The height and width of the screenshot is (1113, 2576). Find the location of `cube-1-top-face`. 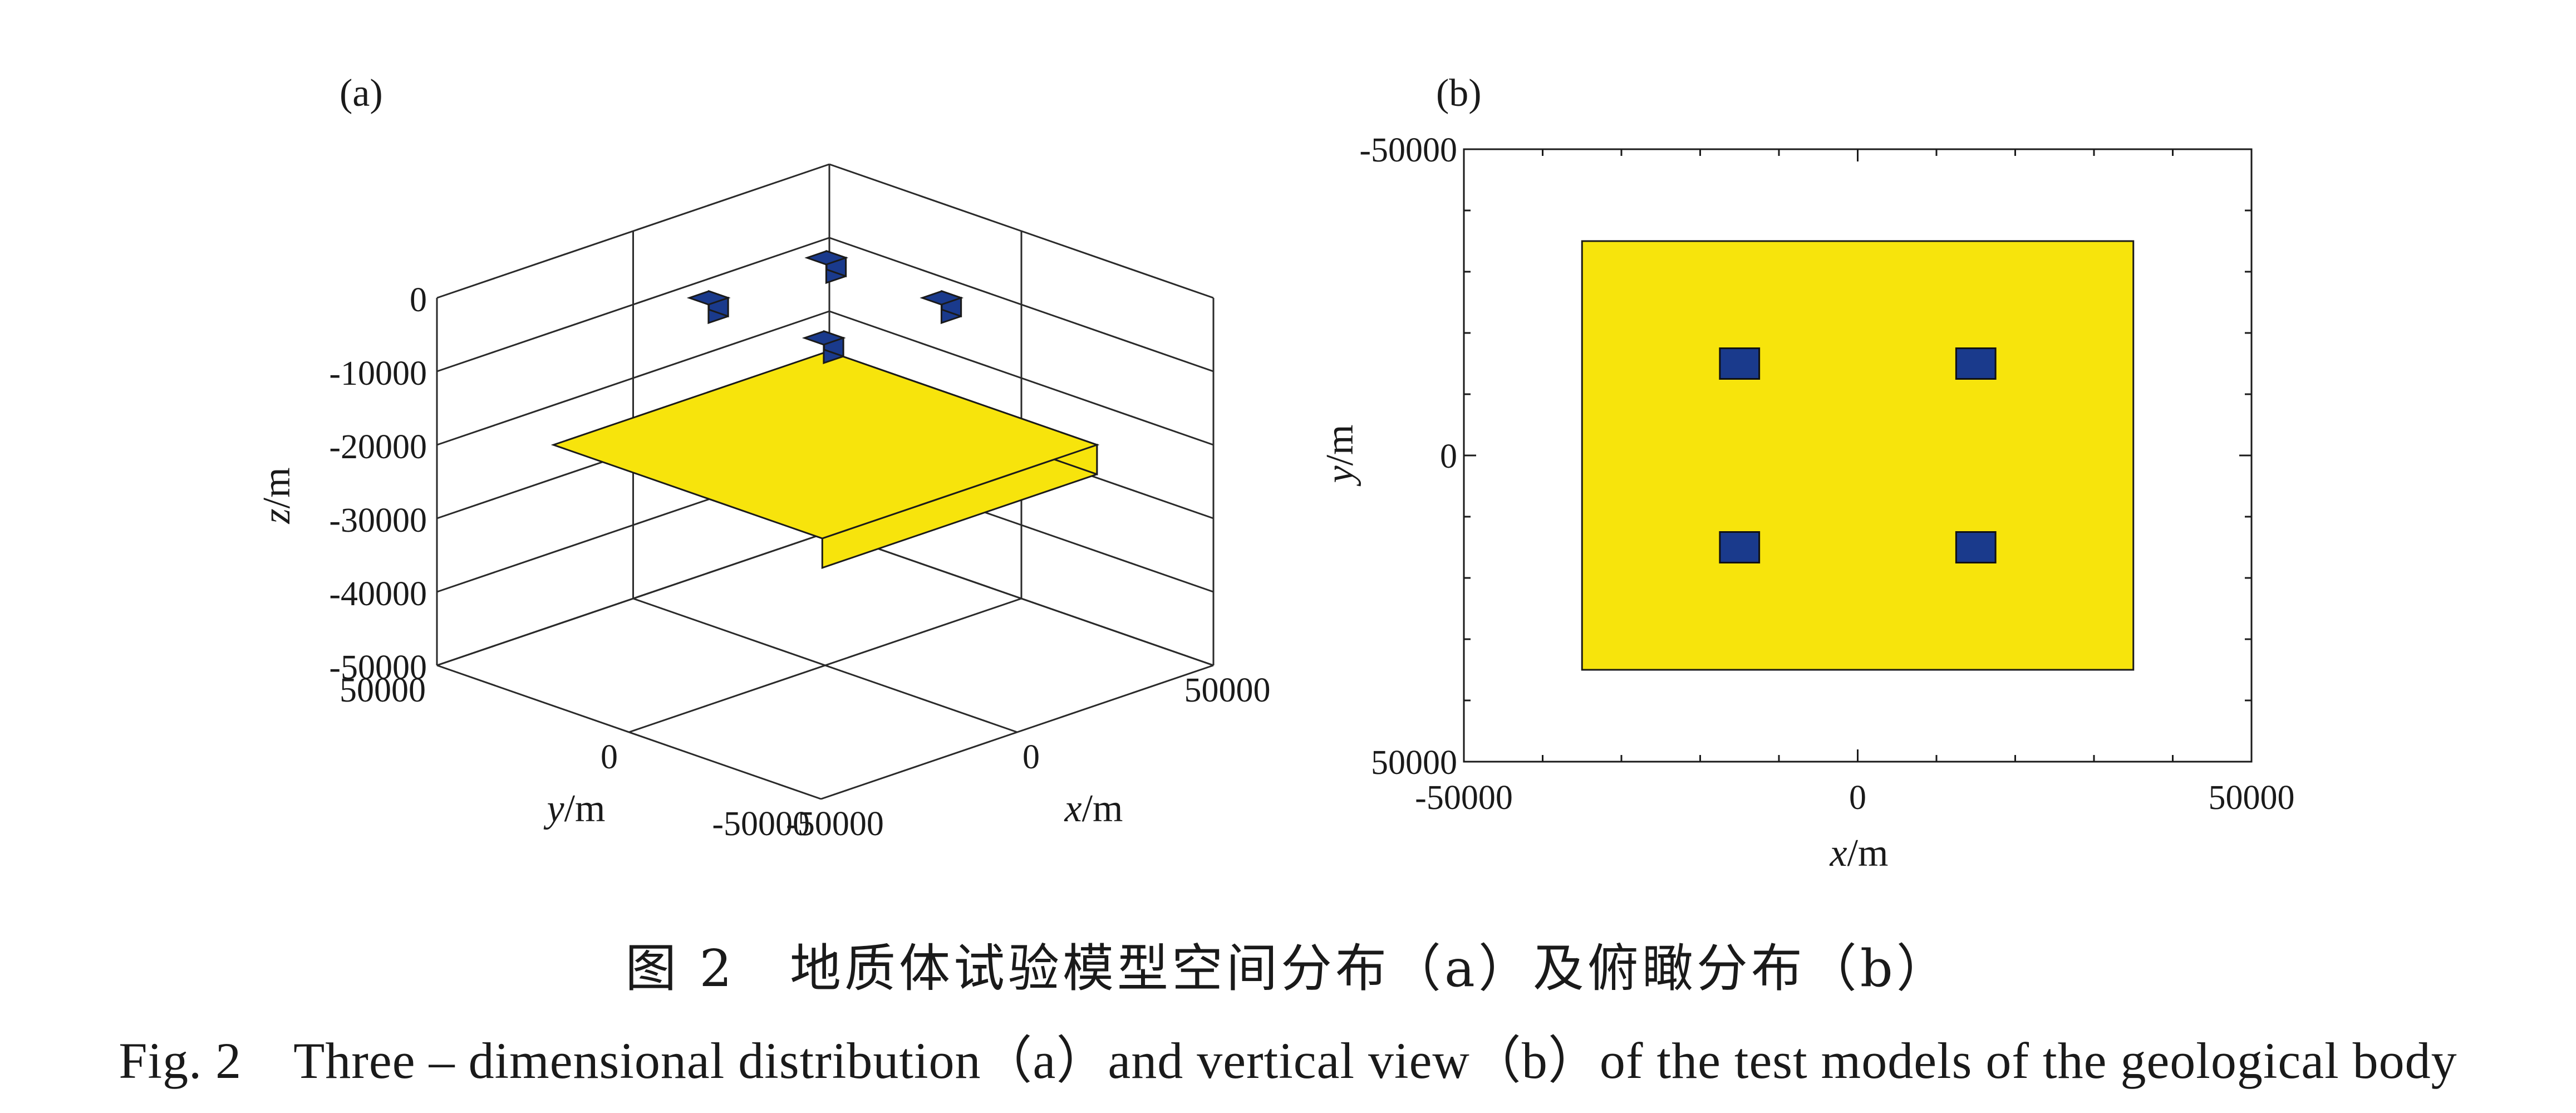

cube-1-top-face is located at coordinates (826, 258).